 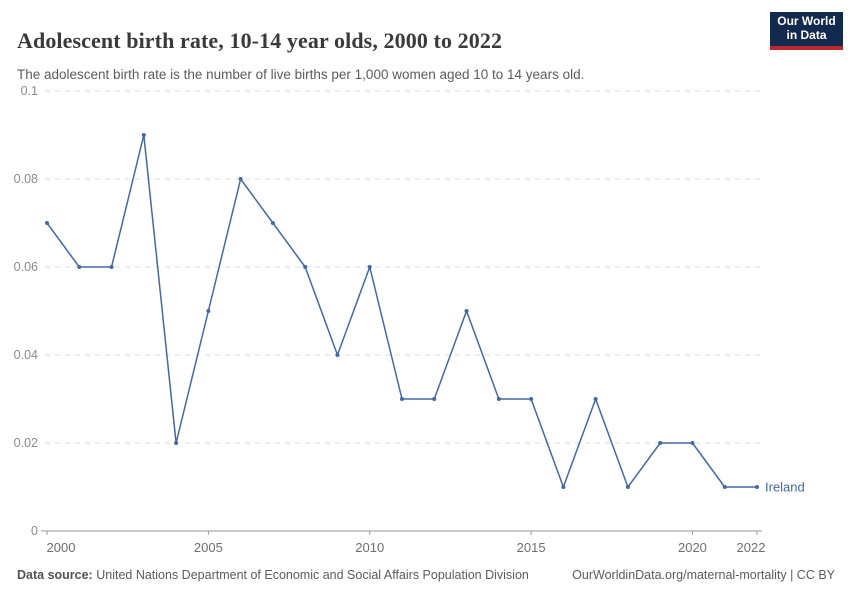 I want to click on data-source-label: Data source:, so click(x=55, y=575).